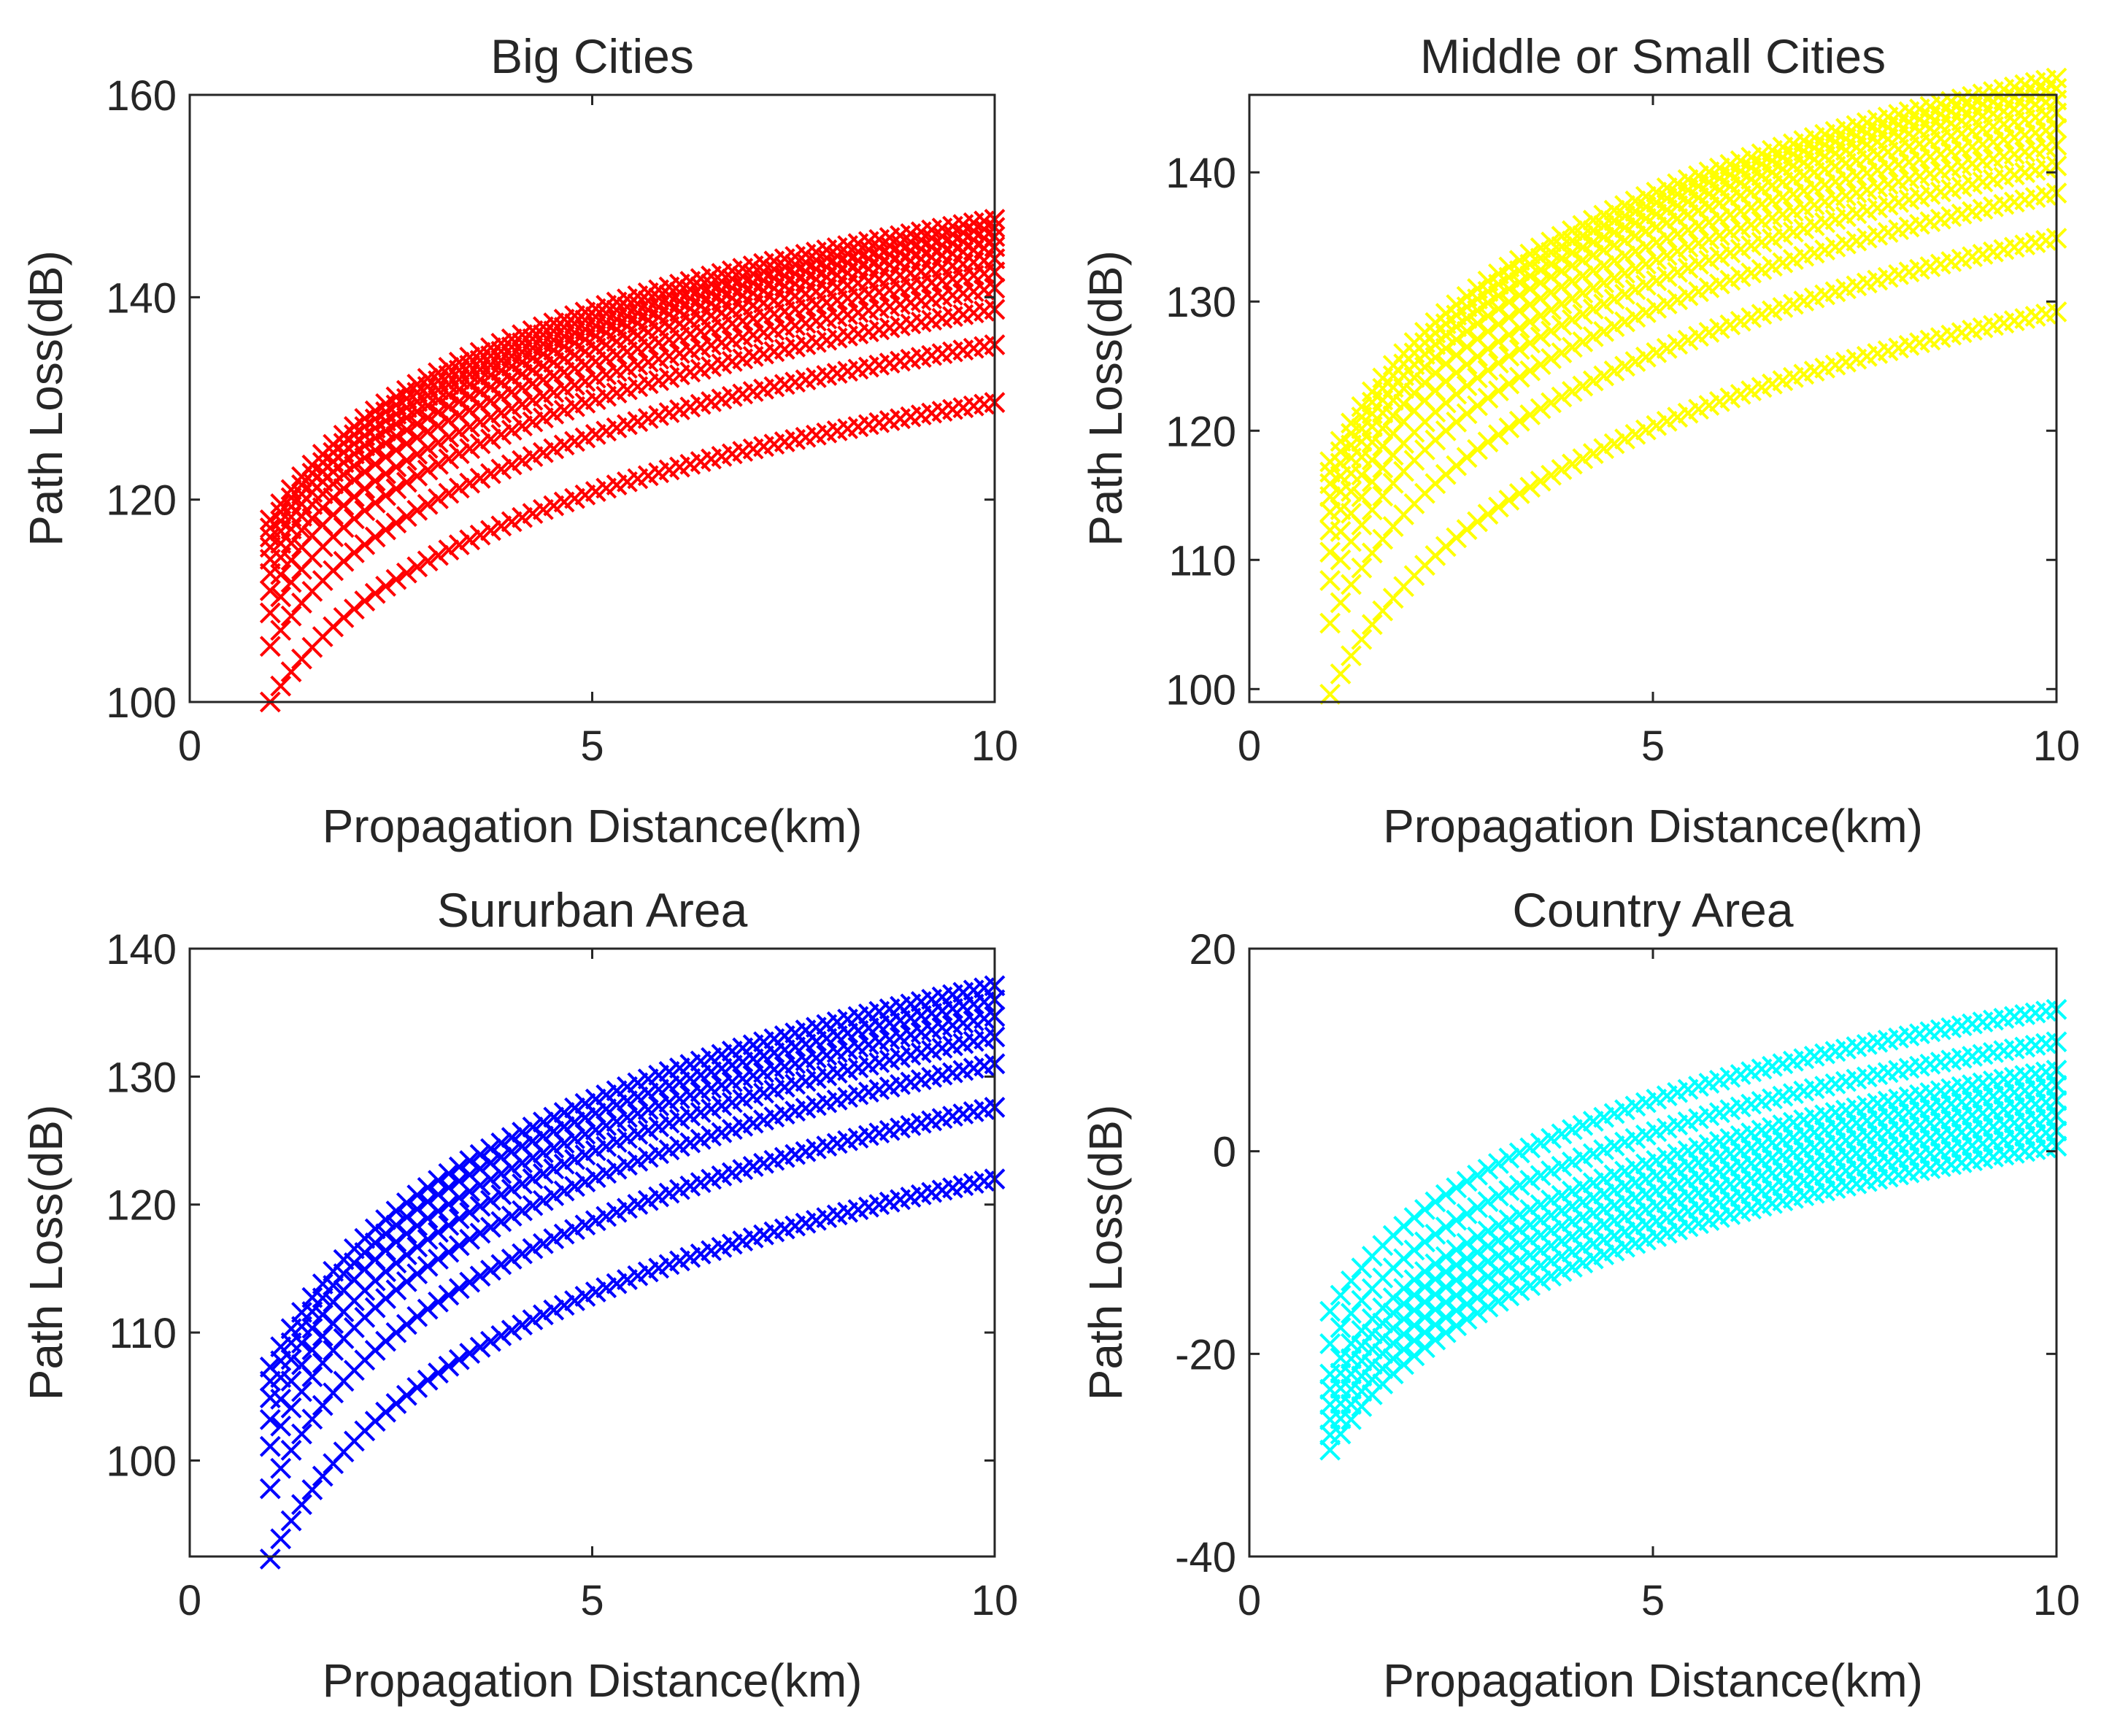  I want to click on y-tick-label: 100, so click(1201, 690).